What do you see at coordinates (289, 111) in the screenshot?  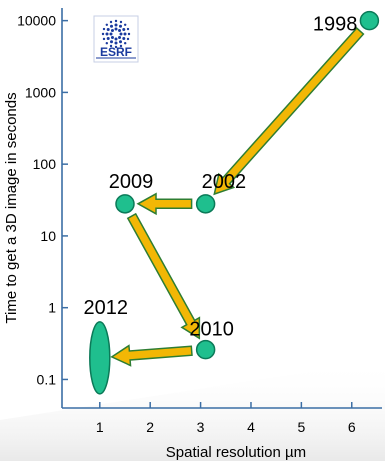 I see `arrow-1998-to-2002` at bounding box center [289, 111].